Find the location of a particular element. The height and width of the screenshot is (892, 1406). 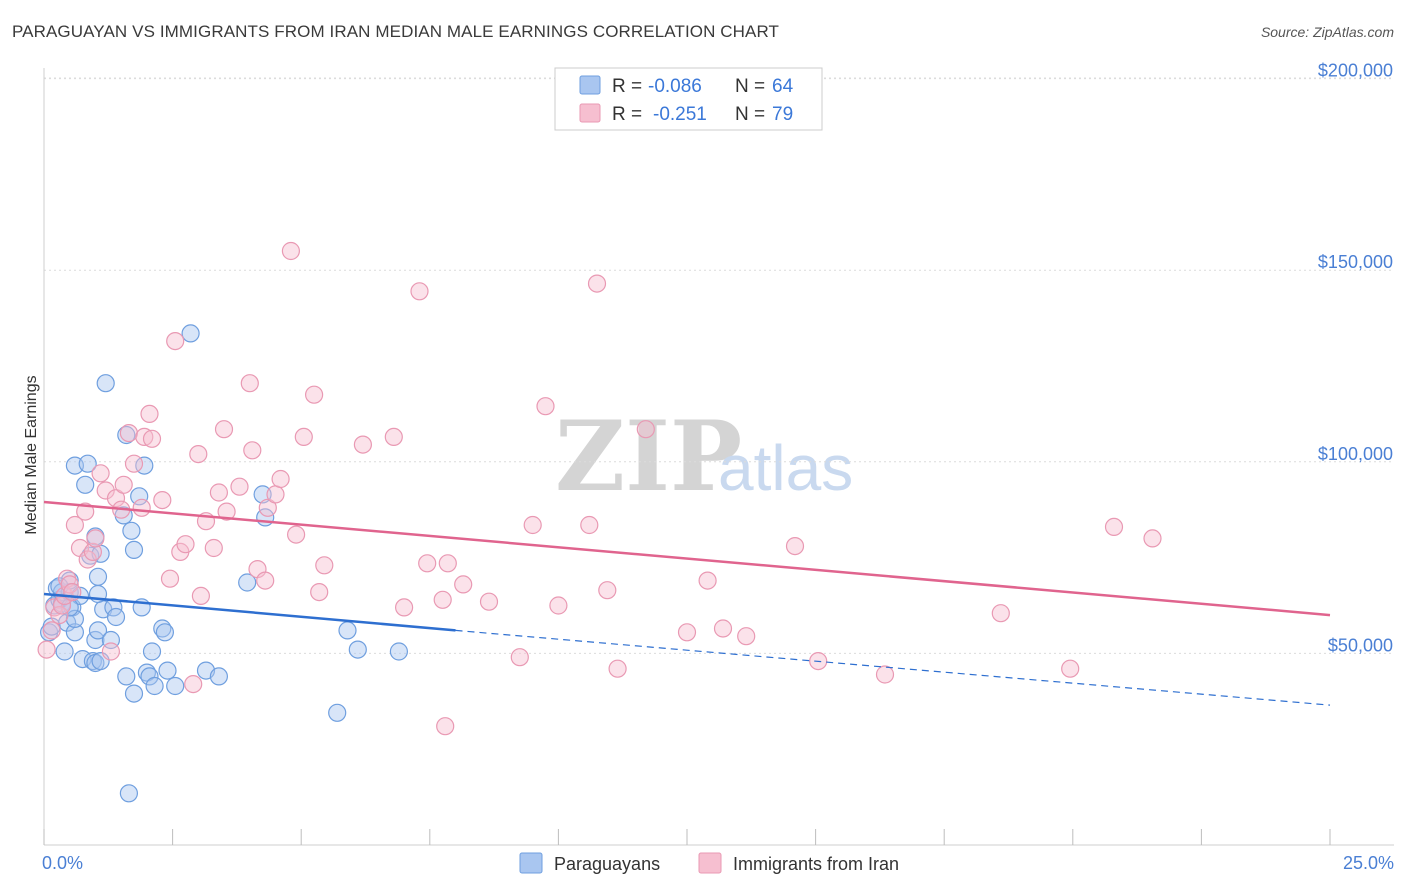

iran-trend-line is located at coordinates (687, 558).